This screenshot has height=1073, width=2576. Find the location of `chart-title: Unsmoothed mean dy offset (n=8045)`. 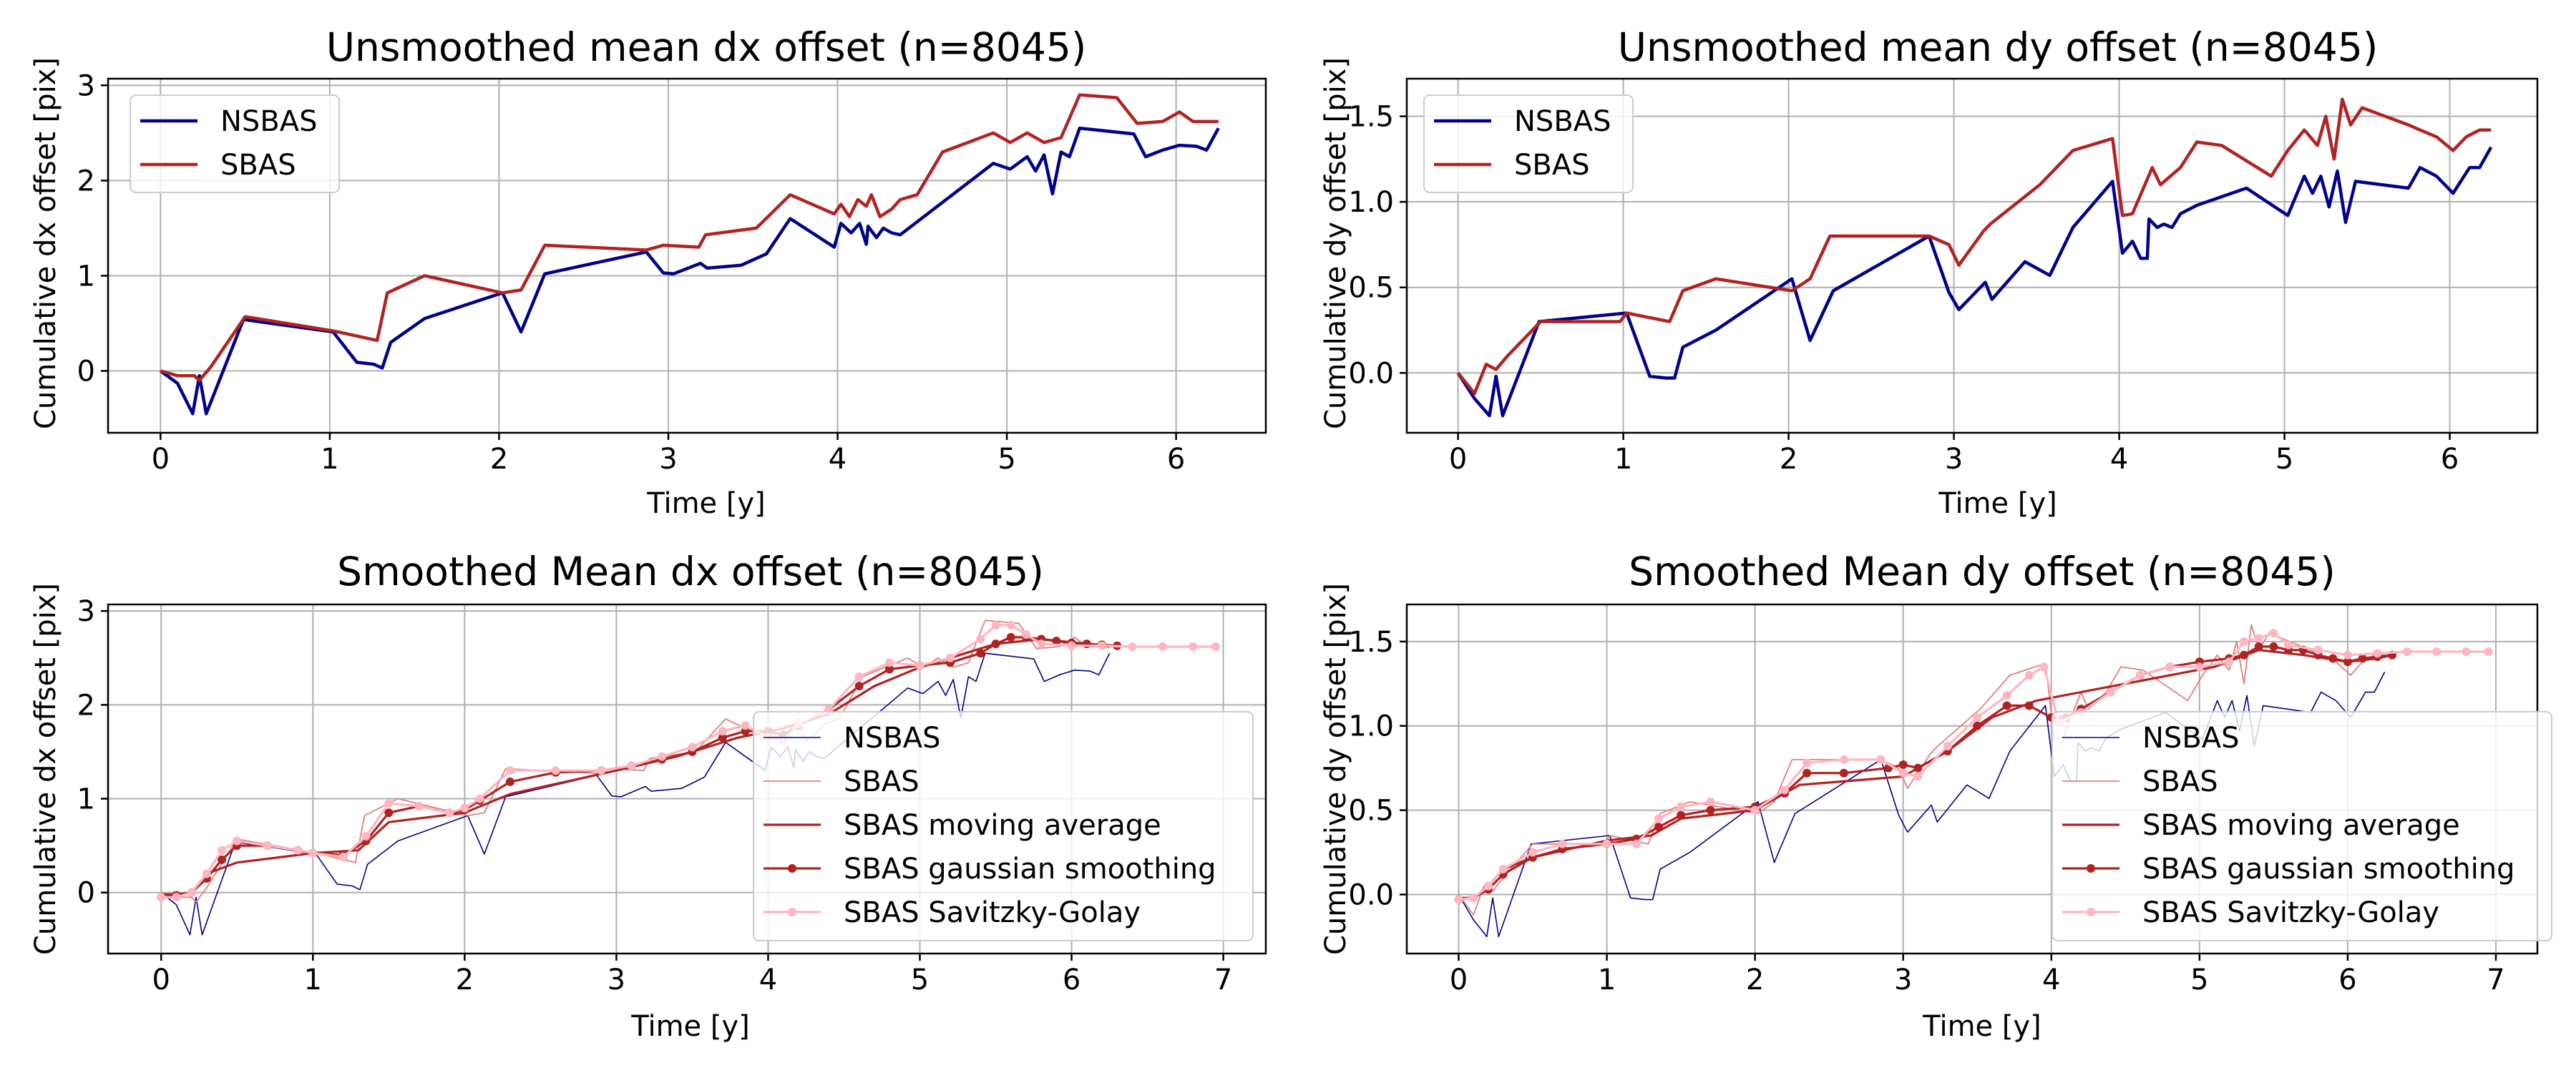

chart-title: Unsmoothed mean dy offset (n=8045) is located at coordinates (1998, 47).